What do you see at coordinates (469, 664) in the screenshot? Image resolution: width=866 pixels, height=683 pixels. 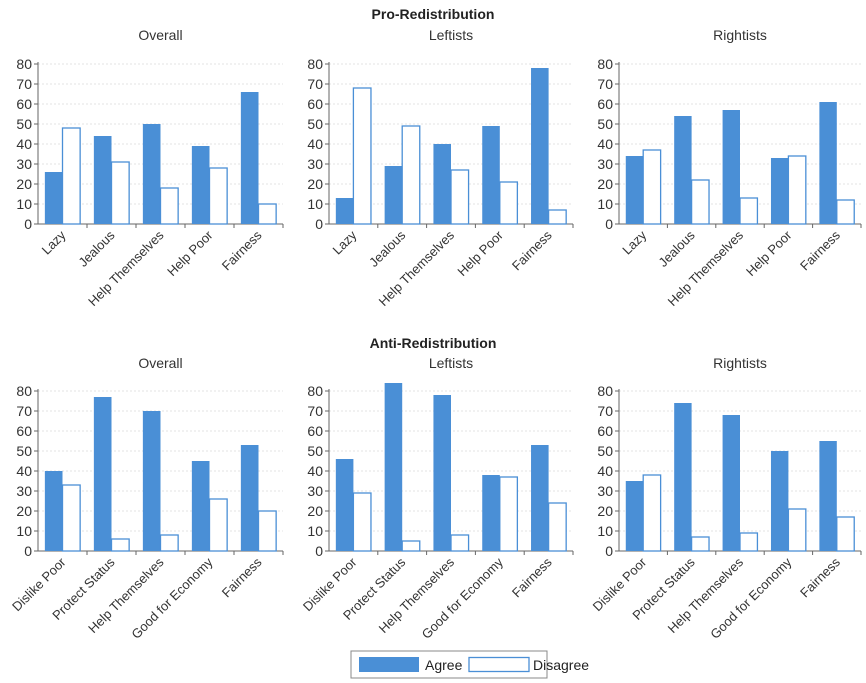 I see `legend: Agree Disagree` at bounding box center [469, 664].